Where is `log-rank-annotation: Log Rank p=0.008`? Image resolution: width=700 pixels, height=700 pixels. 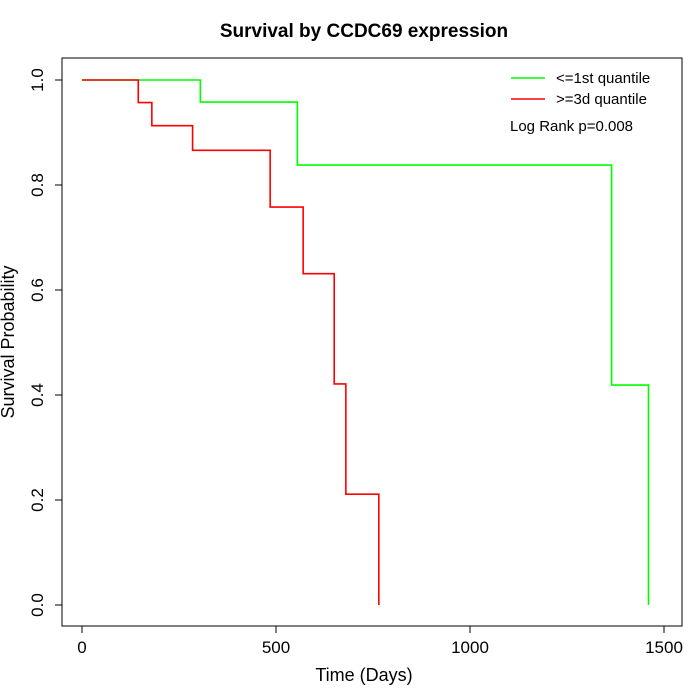 log-rank-annotation: Log Rank p=0.008 is located at coordinates (571, 126).